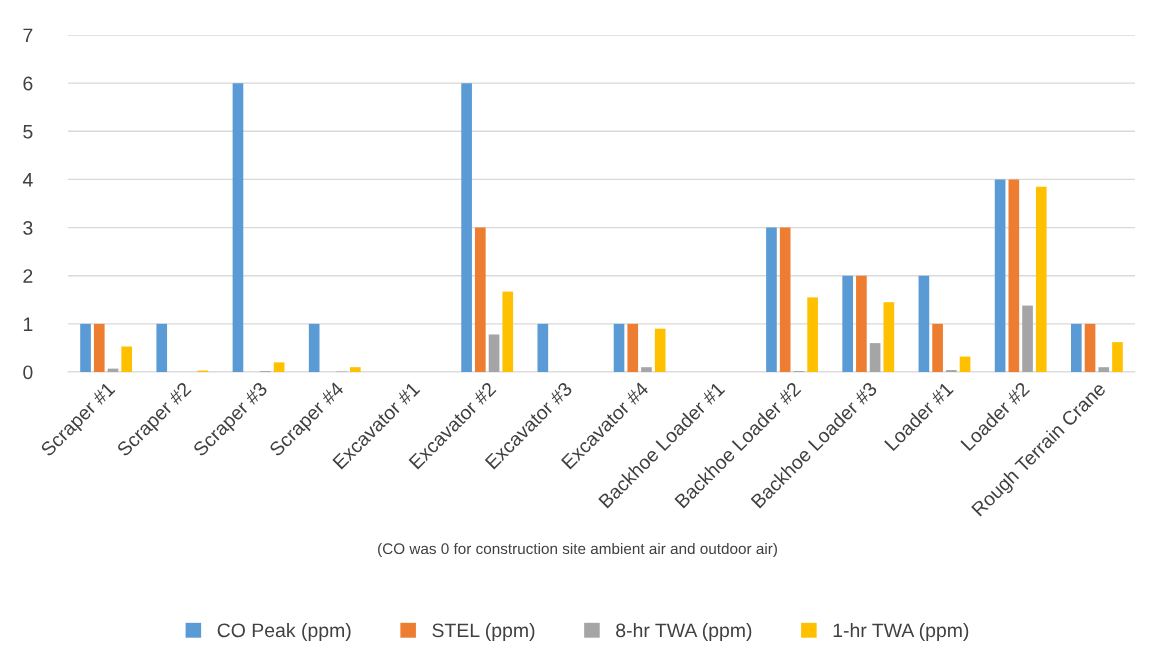 This screenshot has width=1155, height=672. Describe the element at coordinates (28, 372) in the screenshot. I see `y-tick-label: 0` at that location.